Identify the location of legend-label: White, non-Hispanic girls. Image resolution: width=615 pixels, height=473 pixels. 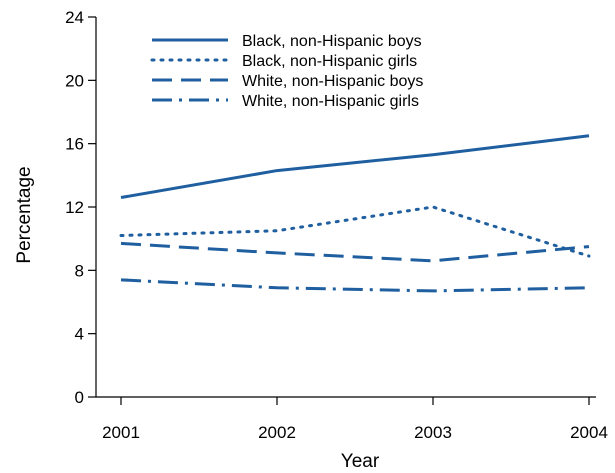
(330, 101).